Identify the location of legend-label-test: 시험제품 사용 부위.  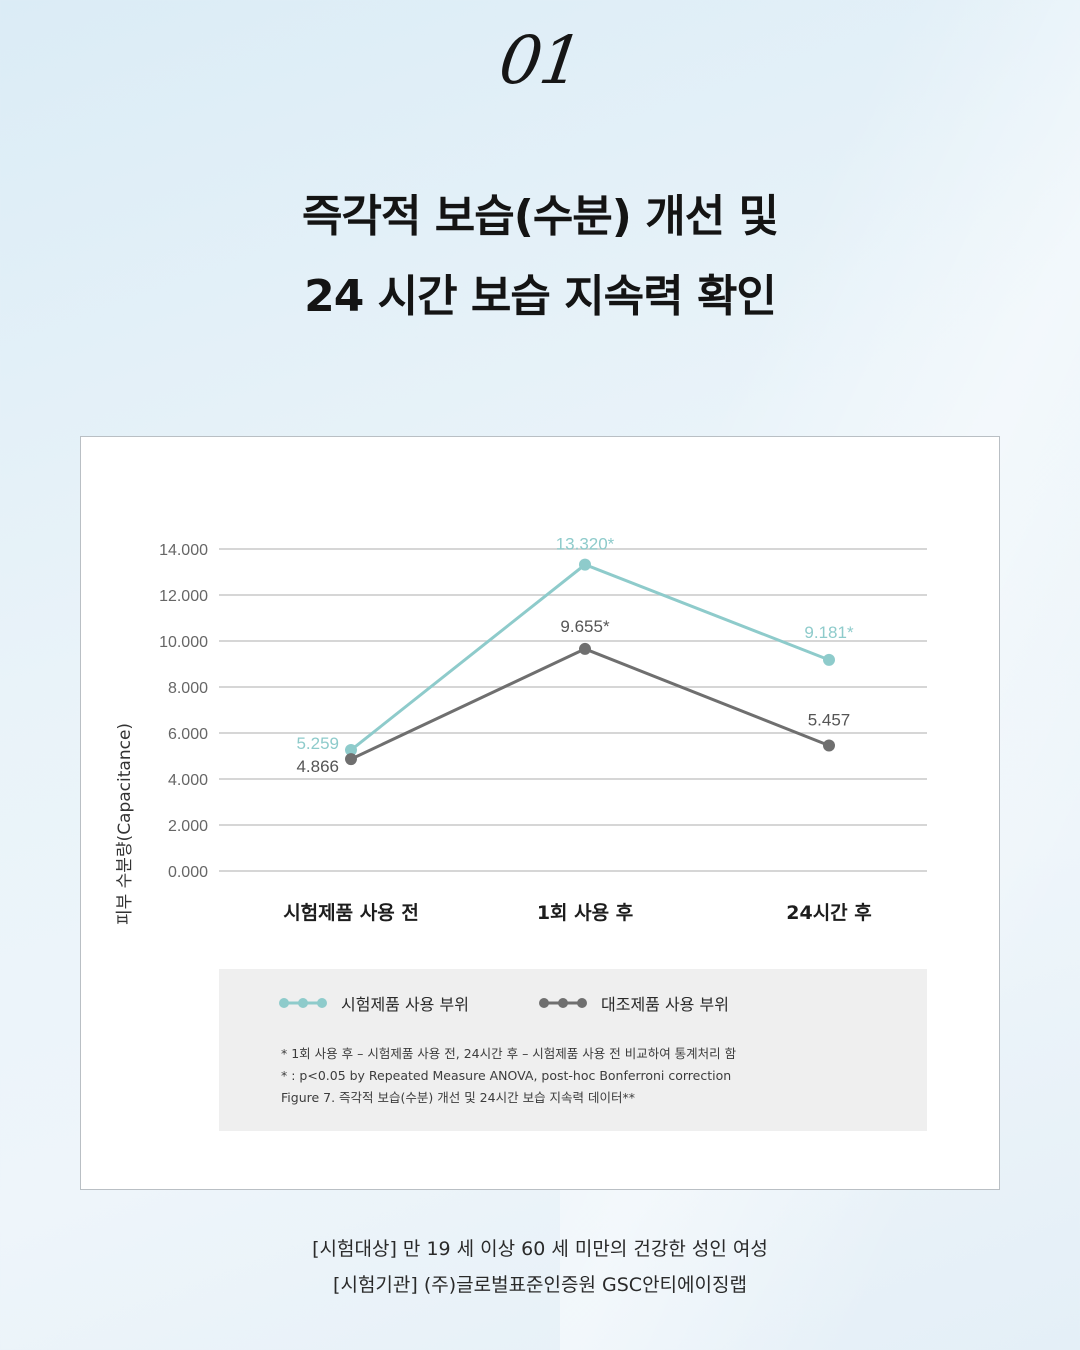
(405, 1004).